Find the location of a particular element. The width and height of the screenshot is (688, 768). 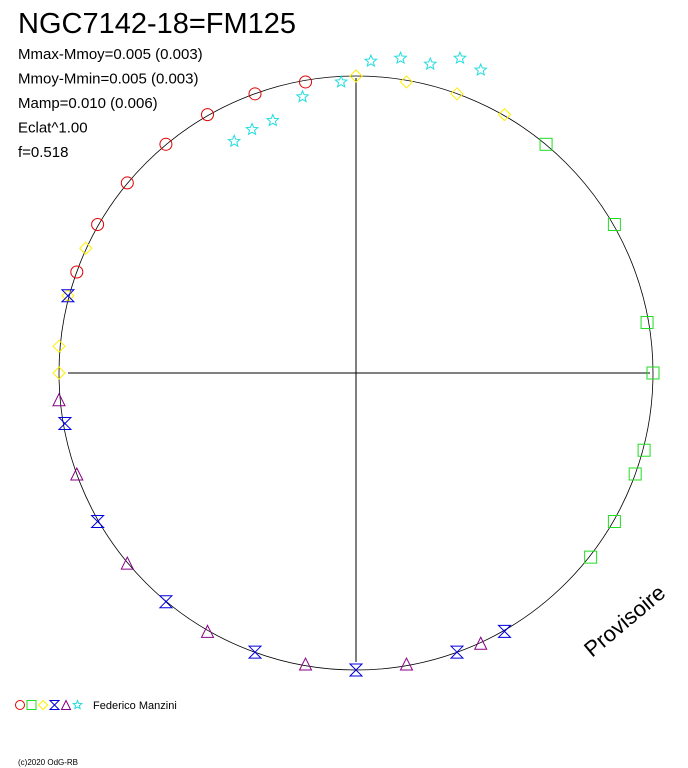

stat-line: Mamp=0.010 (0.006) is located at coordinates (88, 103).